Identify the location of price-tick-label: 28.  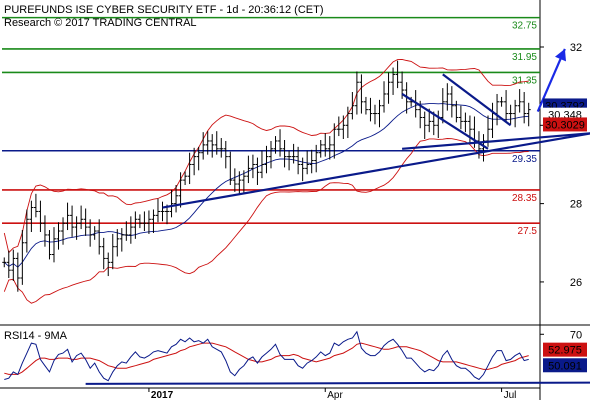
(576, 205).